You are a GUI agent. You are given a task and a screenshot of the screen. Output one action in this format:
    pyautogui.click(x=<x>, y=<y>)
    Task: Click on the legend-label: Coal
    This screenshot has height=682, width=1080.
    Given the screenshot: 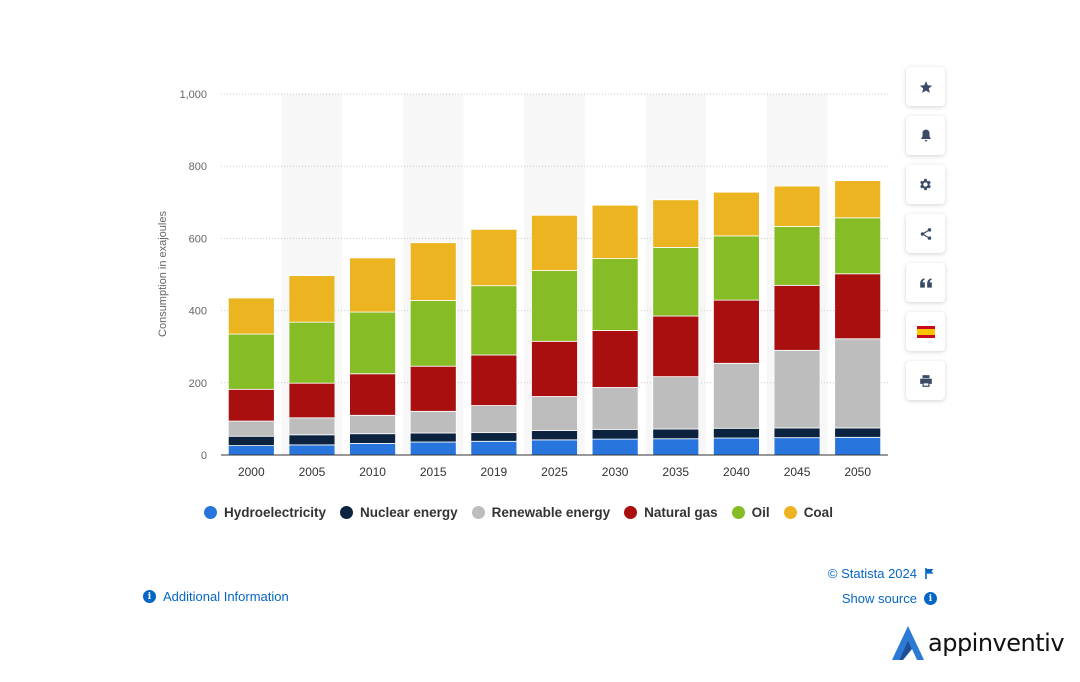 What is the action you would take?
    pyautogui.click(x=818, y=512)
    